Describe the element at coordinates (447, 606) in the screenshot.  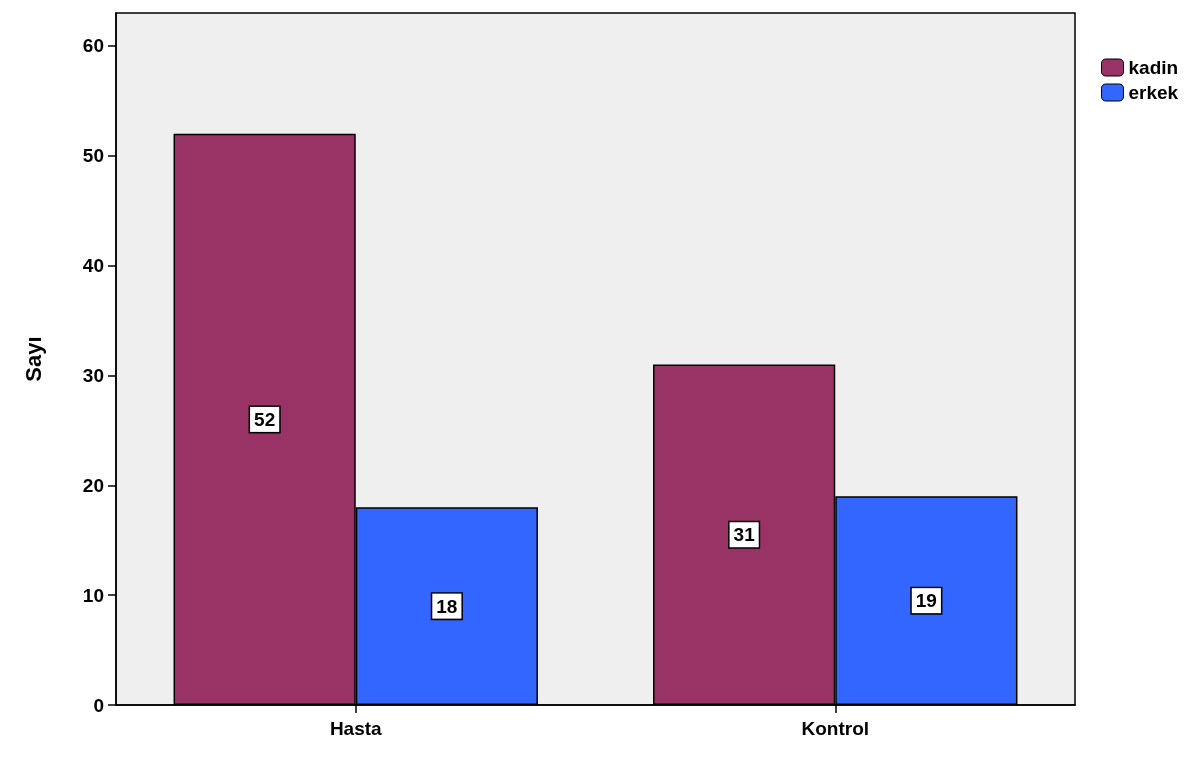
I see `data-label: 18` at that location.